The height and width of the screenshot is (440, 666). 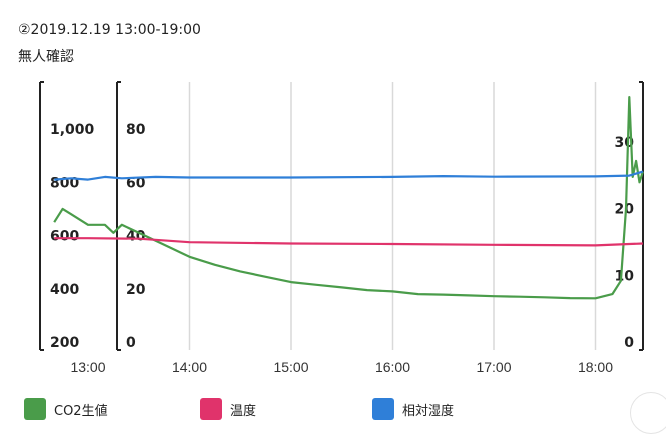 I want to click on chart-title: ②2019.12.19 13:00-19:00, so click(x=109, y=30).